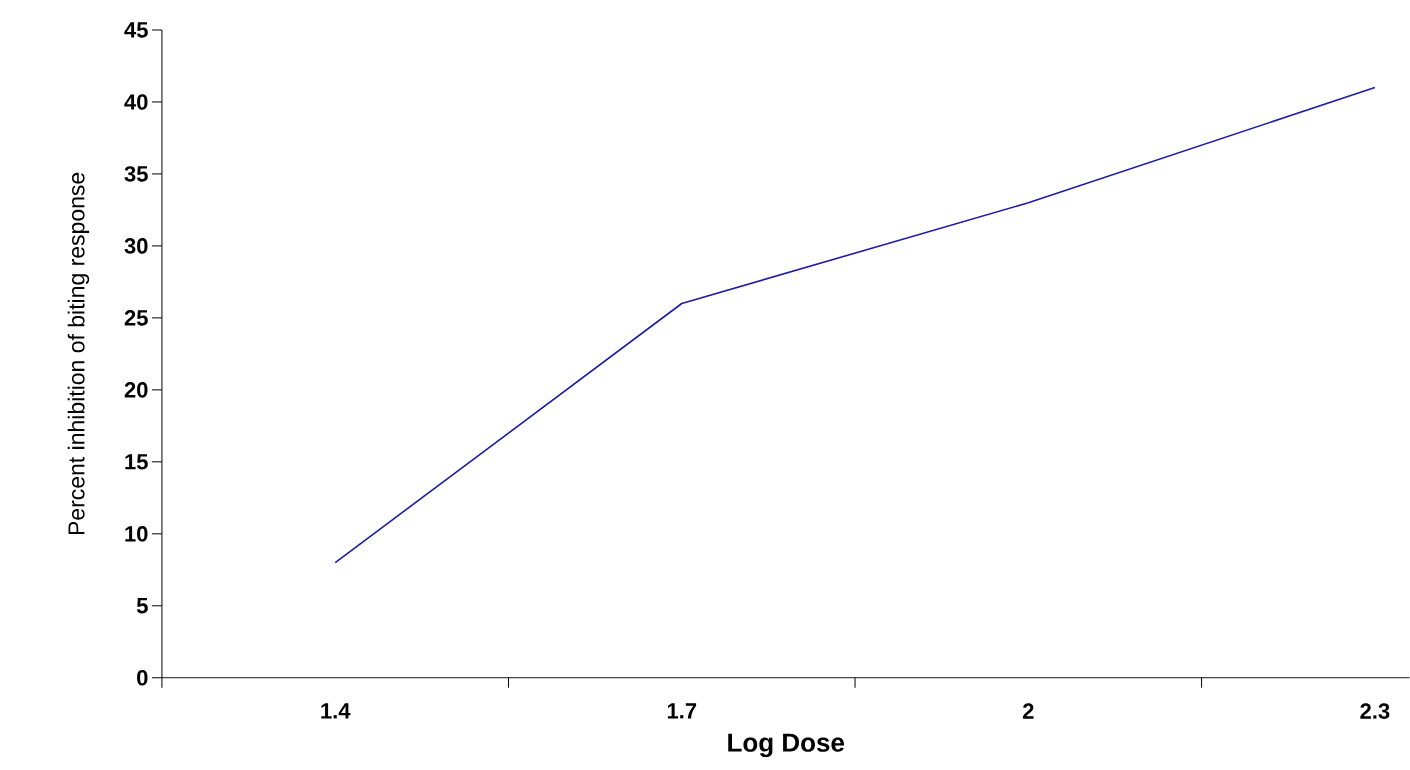  I want to click on y-tick-label: 0, so click(142, 678).